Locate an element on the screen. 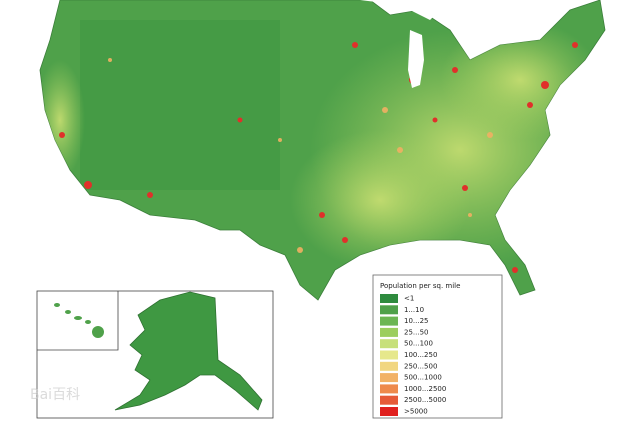 This screenshot has width=640, height=422. hawaii is located at coordinates (79, 320).